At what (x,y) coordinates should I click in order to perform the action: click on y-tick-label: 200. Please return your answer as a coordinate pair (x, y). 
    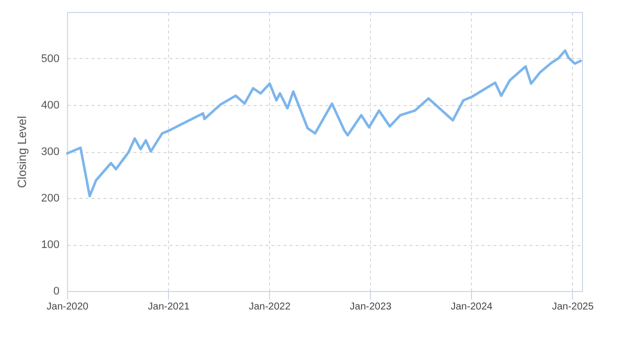
    Looking at the image, I should click on (50, 198).